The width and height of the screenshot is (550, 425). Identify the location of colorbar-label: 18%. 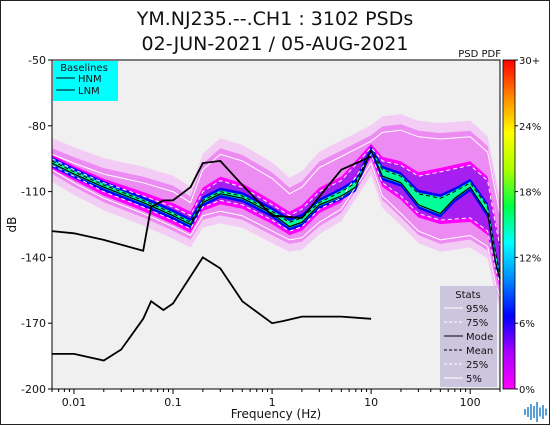
(530, 193).